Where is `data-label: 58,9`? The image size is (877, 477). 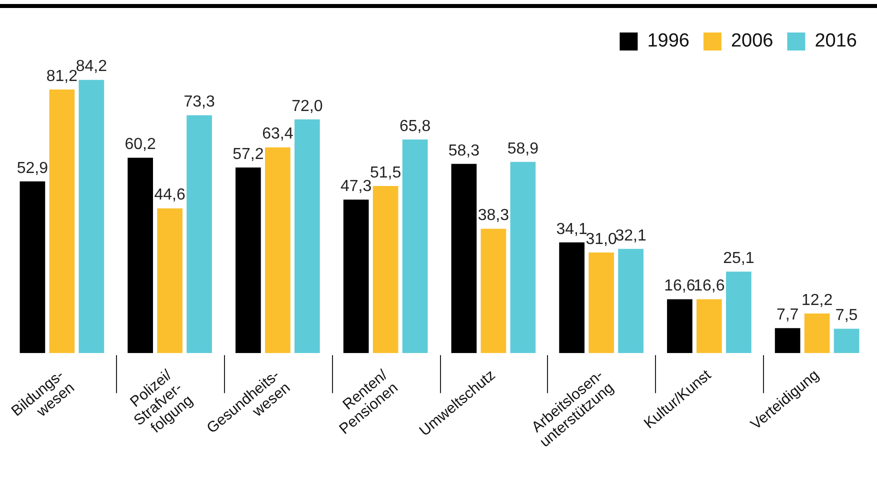
data-label: 58,9 is located at coordinates (523, 149).